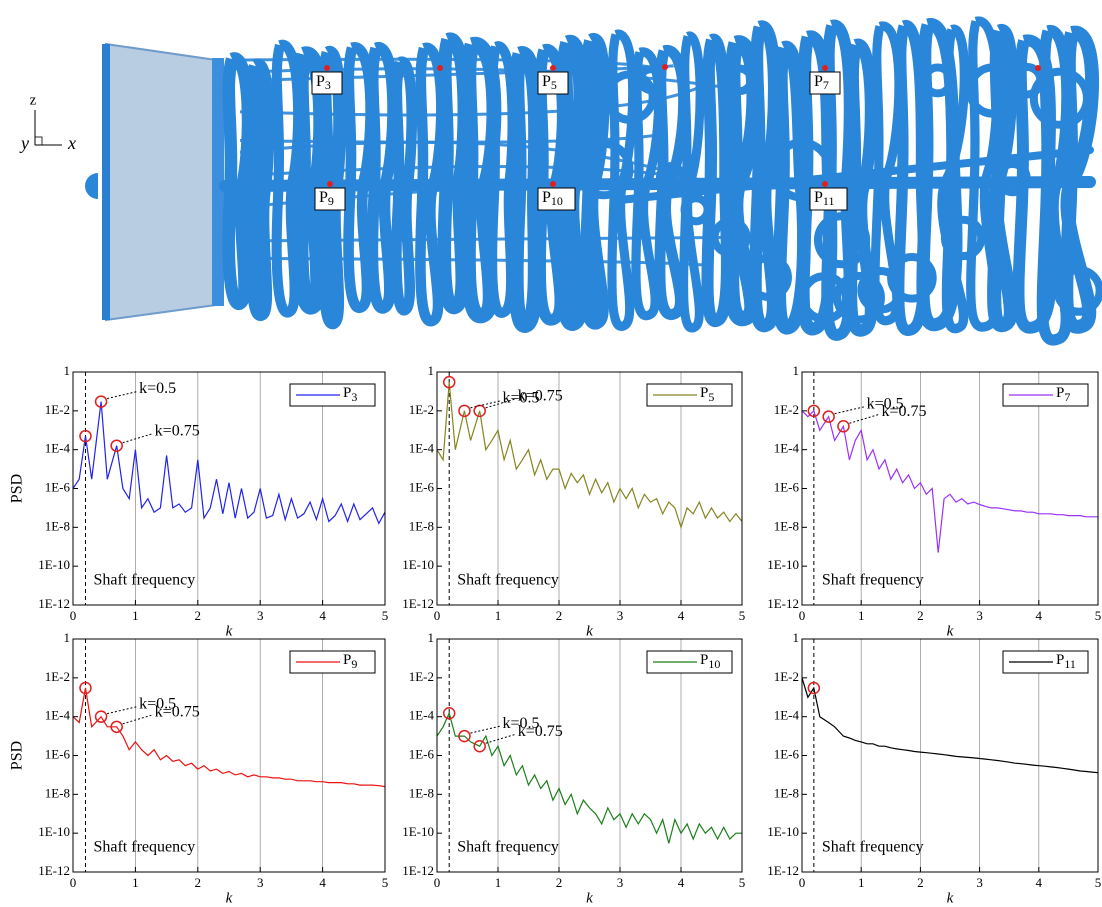 The height and width of the screenshot is (907, 1102). Describe the element at coordinates (553, 83) in the screenshot. I see `probe-label-box` at that location.